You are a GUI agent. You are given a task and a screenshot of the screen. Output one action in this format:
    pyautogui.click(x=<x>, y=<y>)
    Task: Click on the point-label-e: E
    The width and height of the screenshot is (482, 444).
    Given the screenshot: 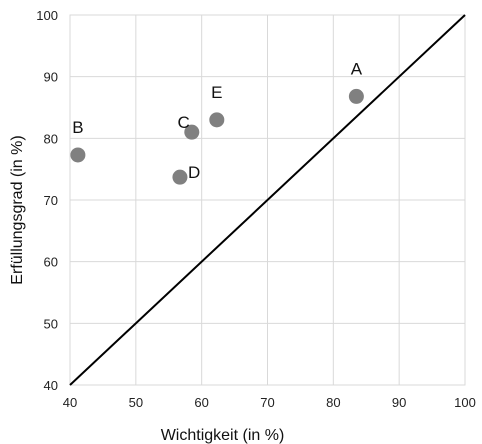 What is the action you would take?
    pyautogui.click(x=216, y=92)
    